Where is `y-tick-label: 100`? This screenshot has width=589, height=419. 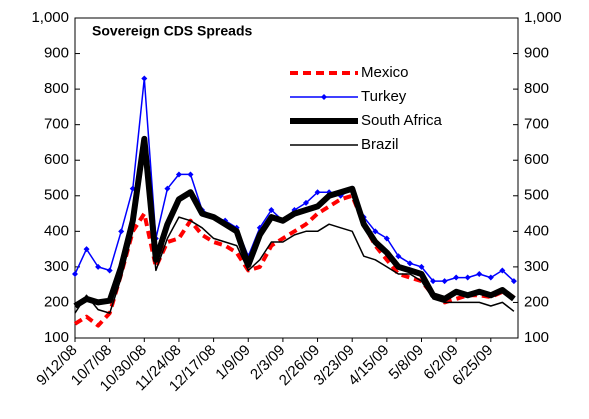
y-tick-label: 100 is located at coordinates (56, 337).